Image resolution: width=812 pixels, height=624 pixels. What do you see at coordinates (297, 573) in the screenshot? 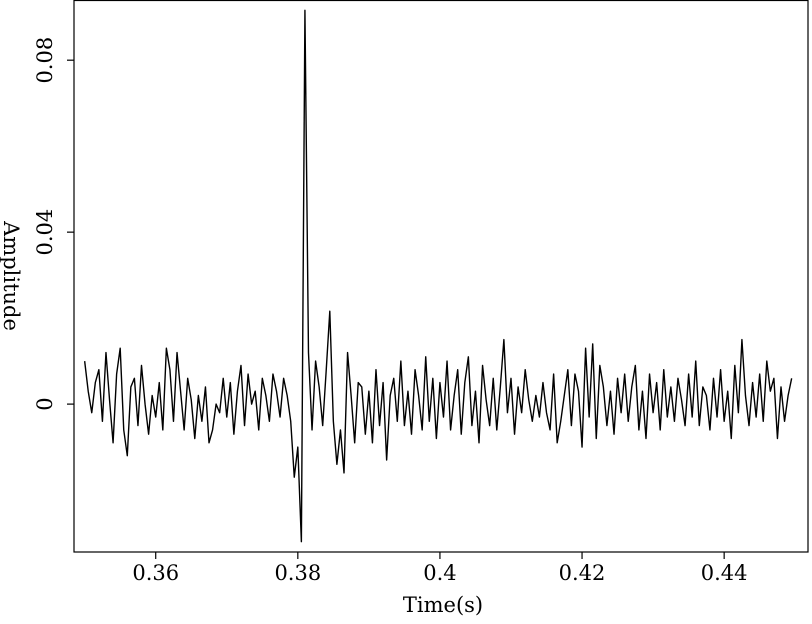
I see `x-tick-label: 0.38` at bounding box center [297, 573].